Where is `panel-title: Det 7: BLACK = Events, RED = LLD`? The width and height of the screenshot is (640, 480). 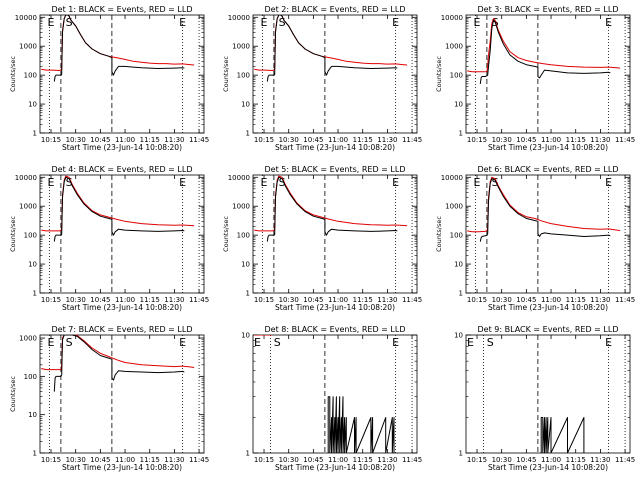
panel-title: Det 7: BLACK = Events, RED = LLD is located at coordinates (122, 329).